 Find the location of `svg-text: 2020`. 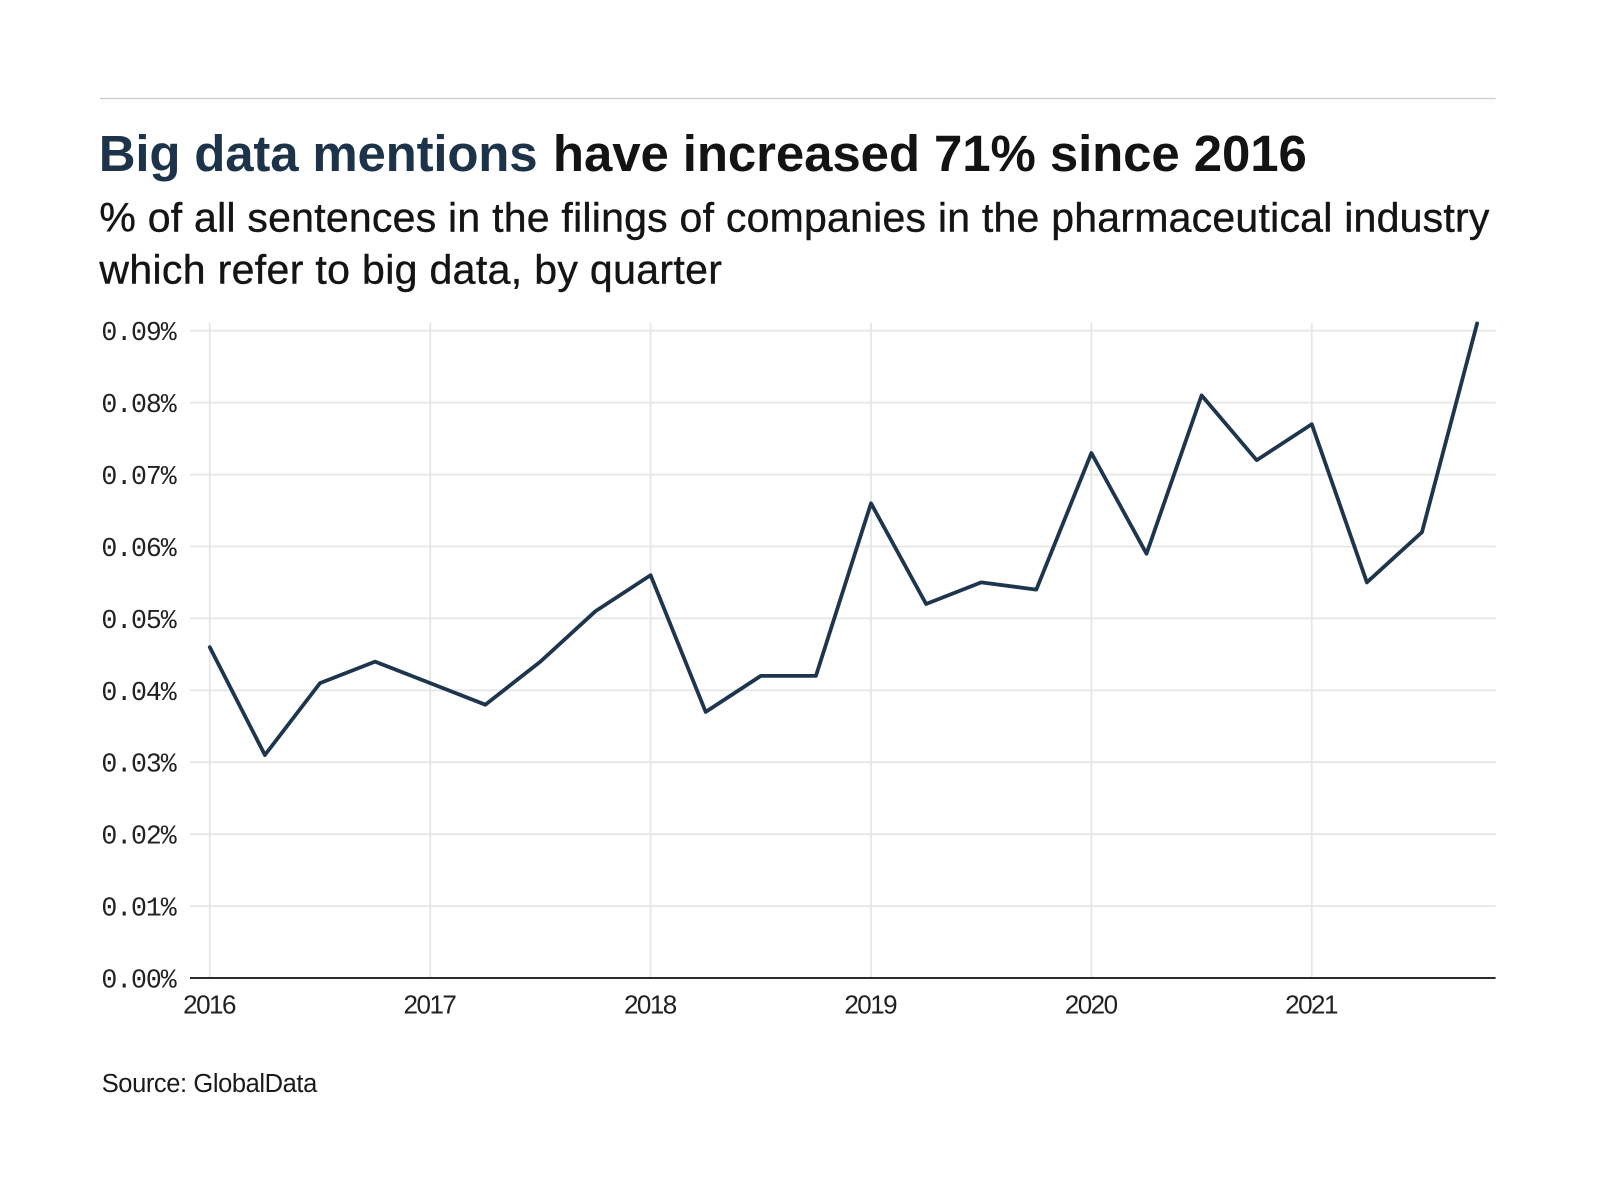

svg-text: 2020 is located at coordinates (1091, 1005).